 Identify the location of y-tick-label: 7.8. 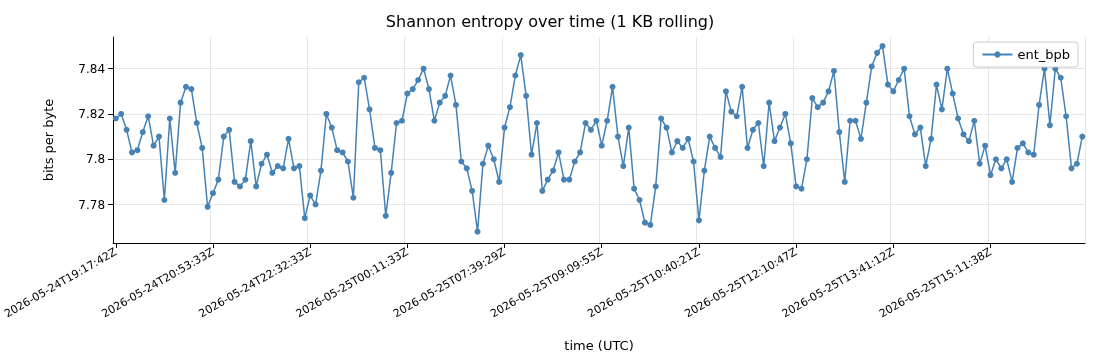
(95, 159).